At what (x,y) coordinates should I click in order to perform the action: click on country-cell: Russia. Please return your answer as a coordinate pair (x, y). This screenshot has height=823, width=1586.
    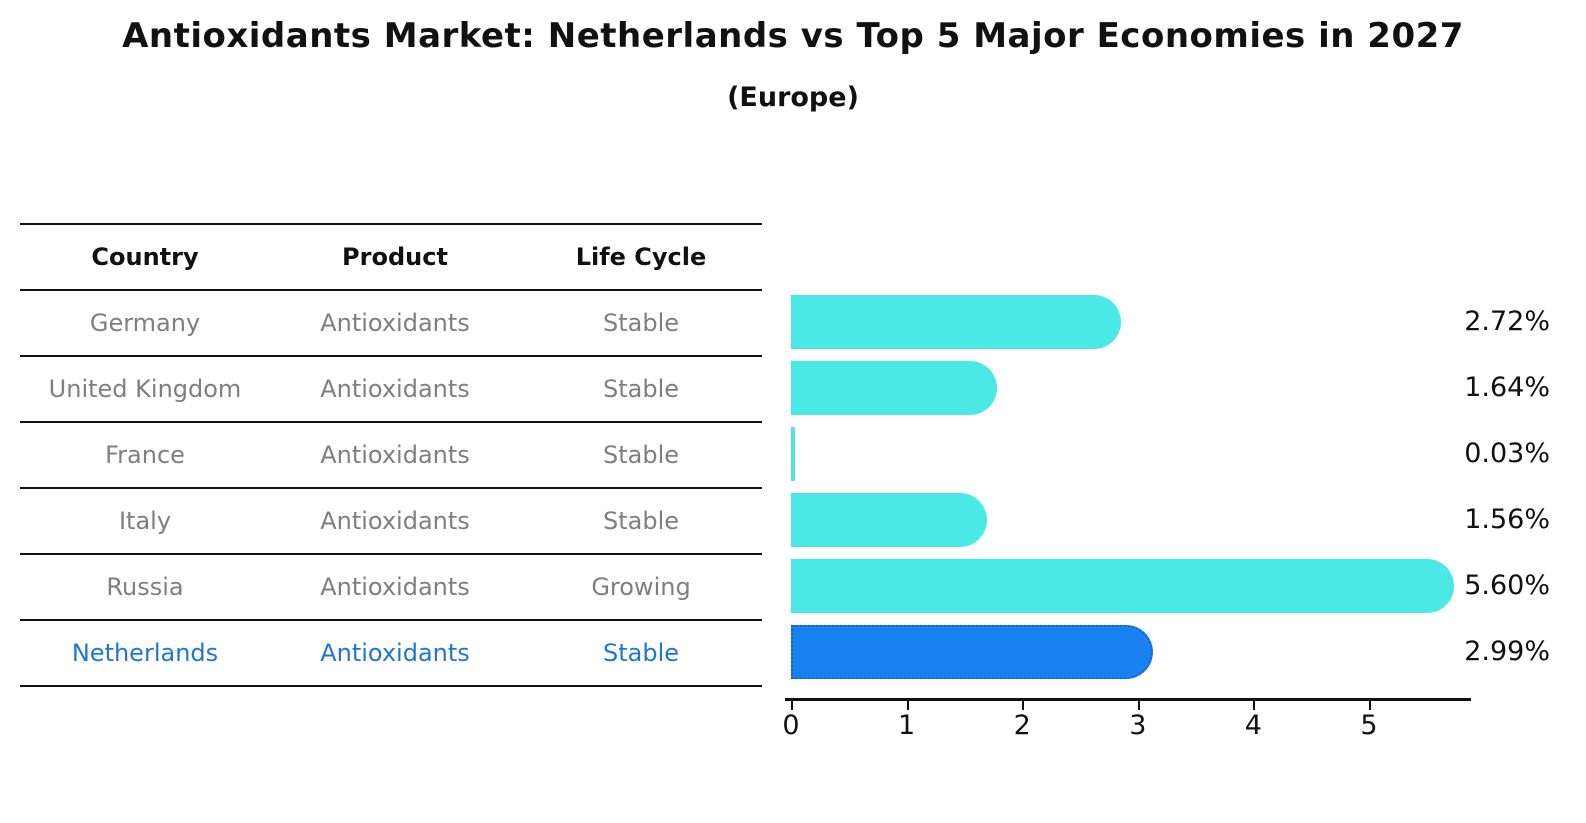
    Looking at the image, I should click on (145, 587).